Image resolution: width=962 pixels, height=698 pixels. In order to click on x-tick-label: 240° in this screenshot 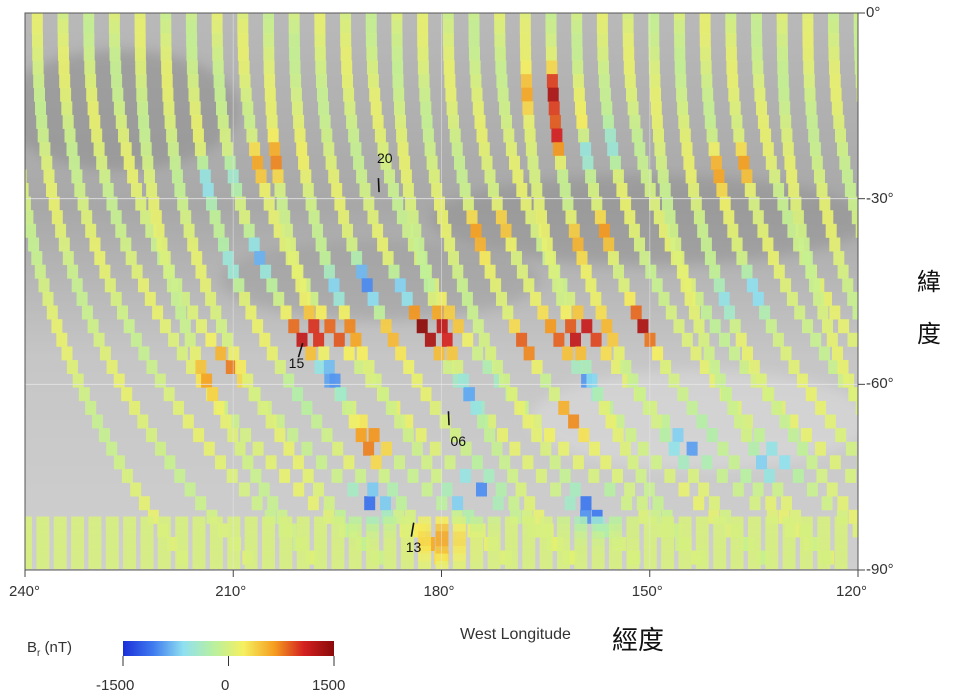, I will do `click(25, 591)`.